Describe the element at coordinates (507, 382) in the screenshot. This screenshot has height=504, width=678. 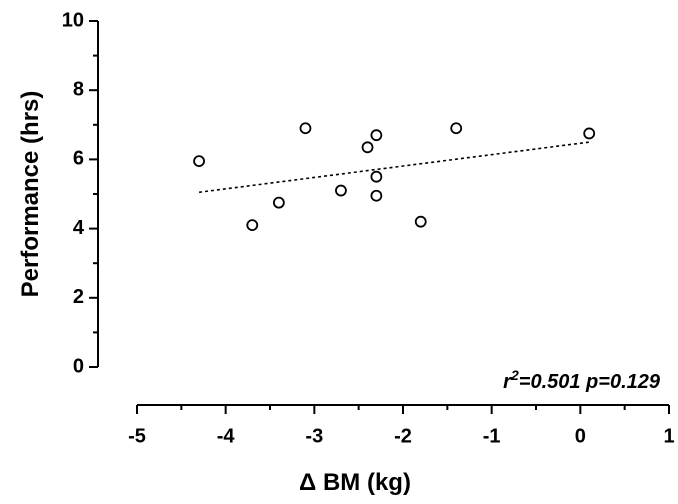
I see `annotation-part: r` at that location.